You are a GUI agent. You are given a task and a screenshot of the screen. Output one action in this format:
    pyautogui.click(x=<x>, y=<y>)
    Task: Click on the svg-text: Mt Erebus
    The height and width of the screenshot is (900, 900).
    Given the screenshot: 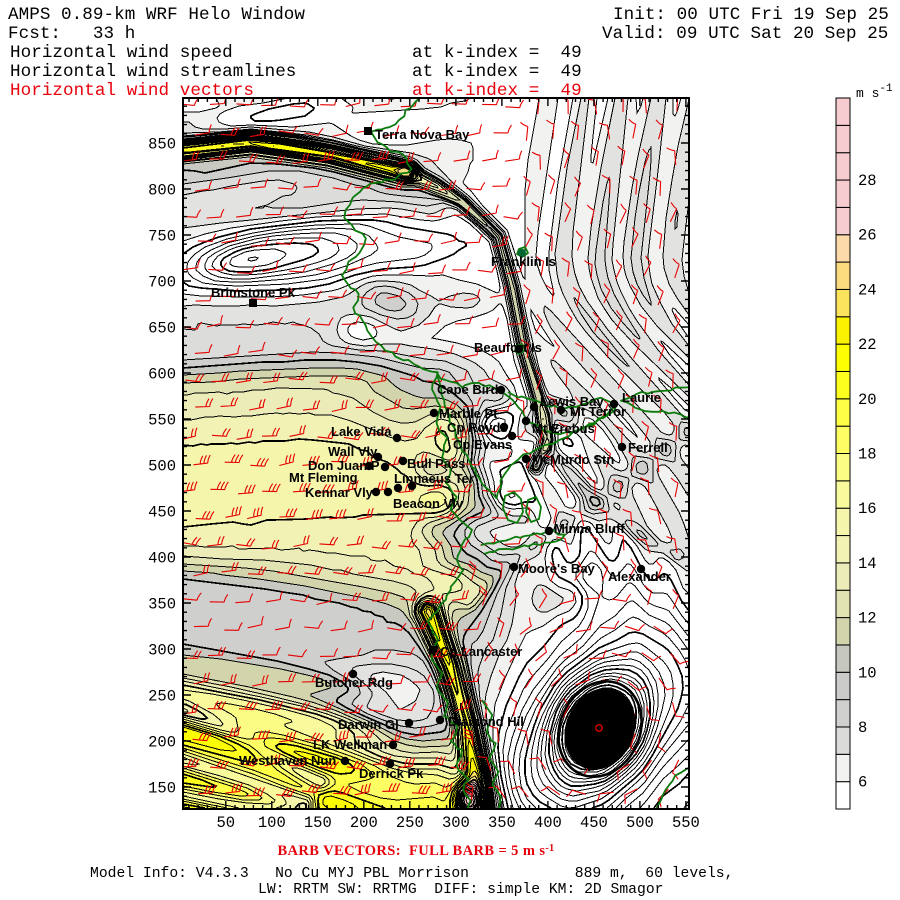 What is the action you would take?
    pyautogui.click(x=563, y=428)
    